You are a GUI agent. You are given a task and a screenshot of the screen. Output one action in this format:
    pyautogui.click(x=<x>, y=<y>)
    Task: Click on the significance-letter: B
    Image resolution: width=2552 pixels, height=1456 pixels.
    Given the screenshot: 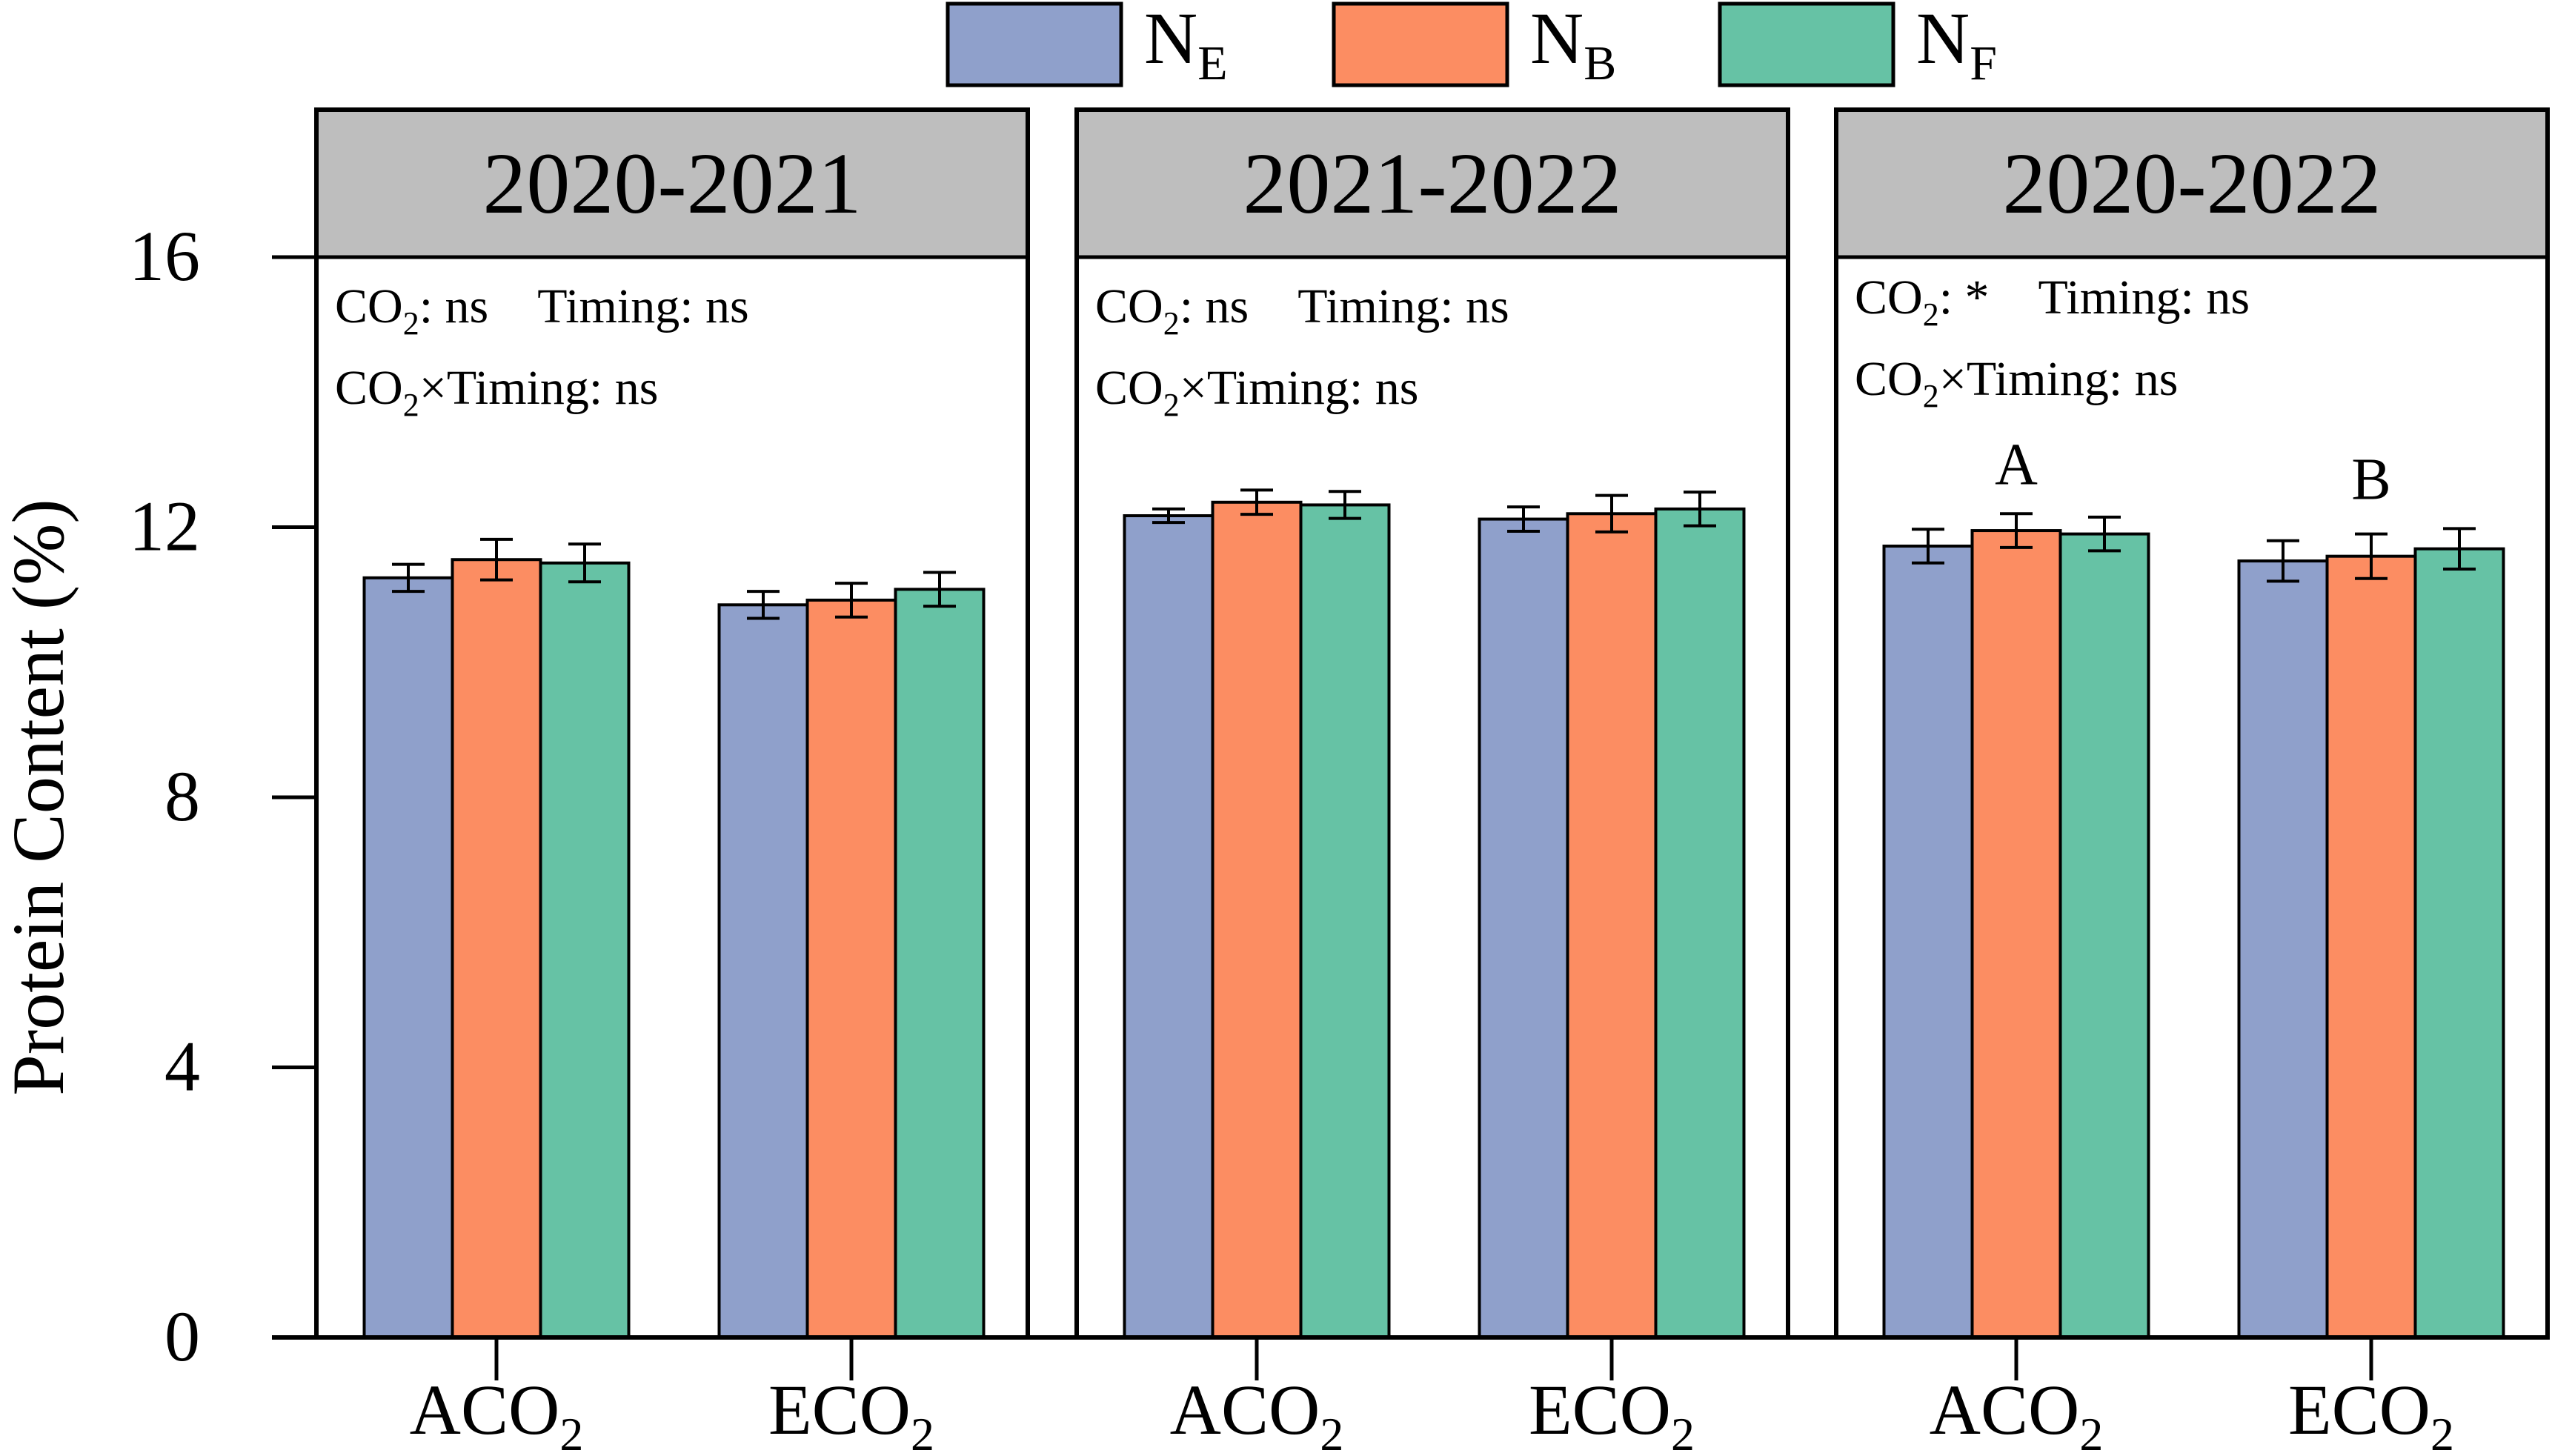 What is the action you would take?
    pyautogui.click(x=2371, y=480)
    